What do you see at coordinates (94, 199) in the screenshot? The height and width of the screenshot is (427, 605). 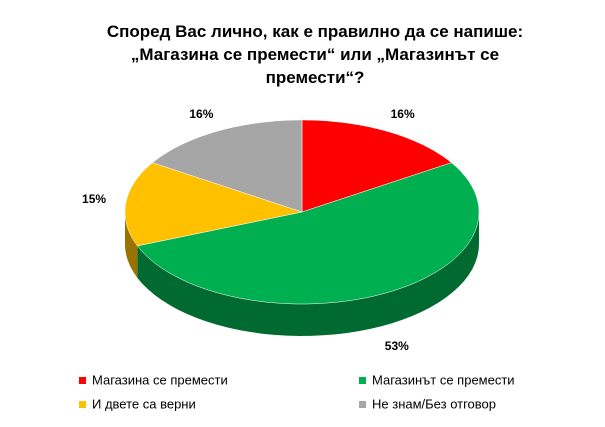 I see `data-label: 15%` at bounding box center [94, 199].